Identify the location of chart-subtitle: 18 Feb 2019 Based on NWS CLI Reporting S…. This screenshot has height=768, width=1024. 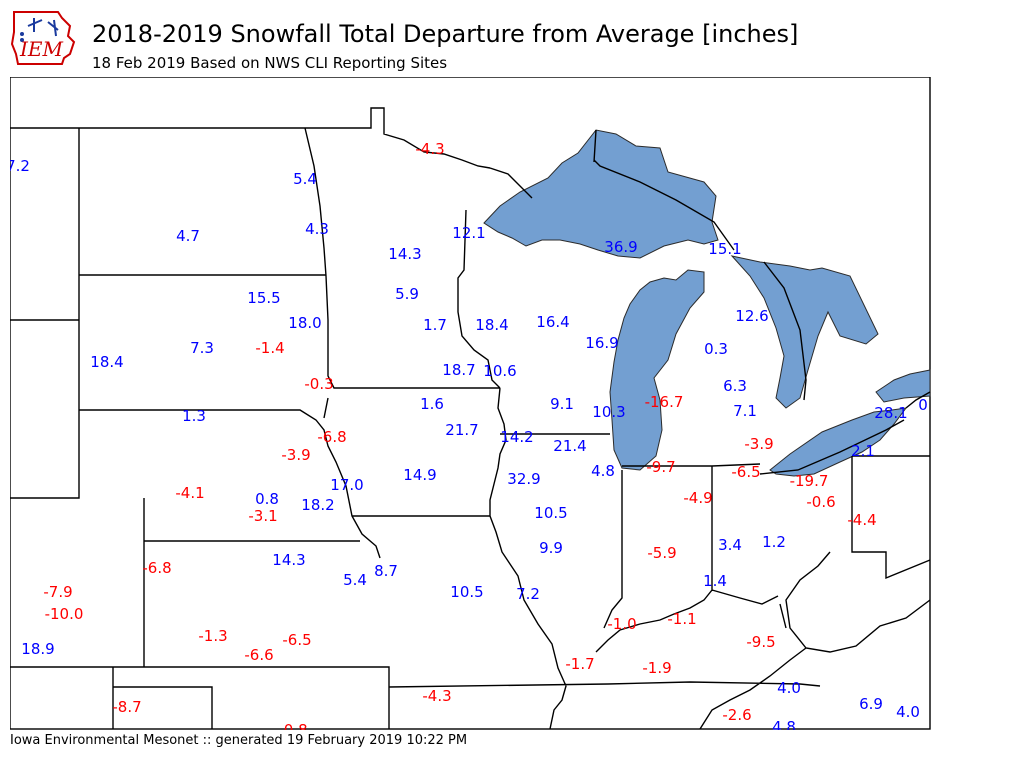
(270, 63).